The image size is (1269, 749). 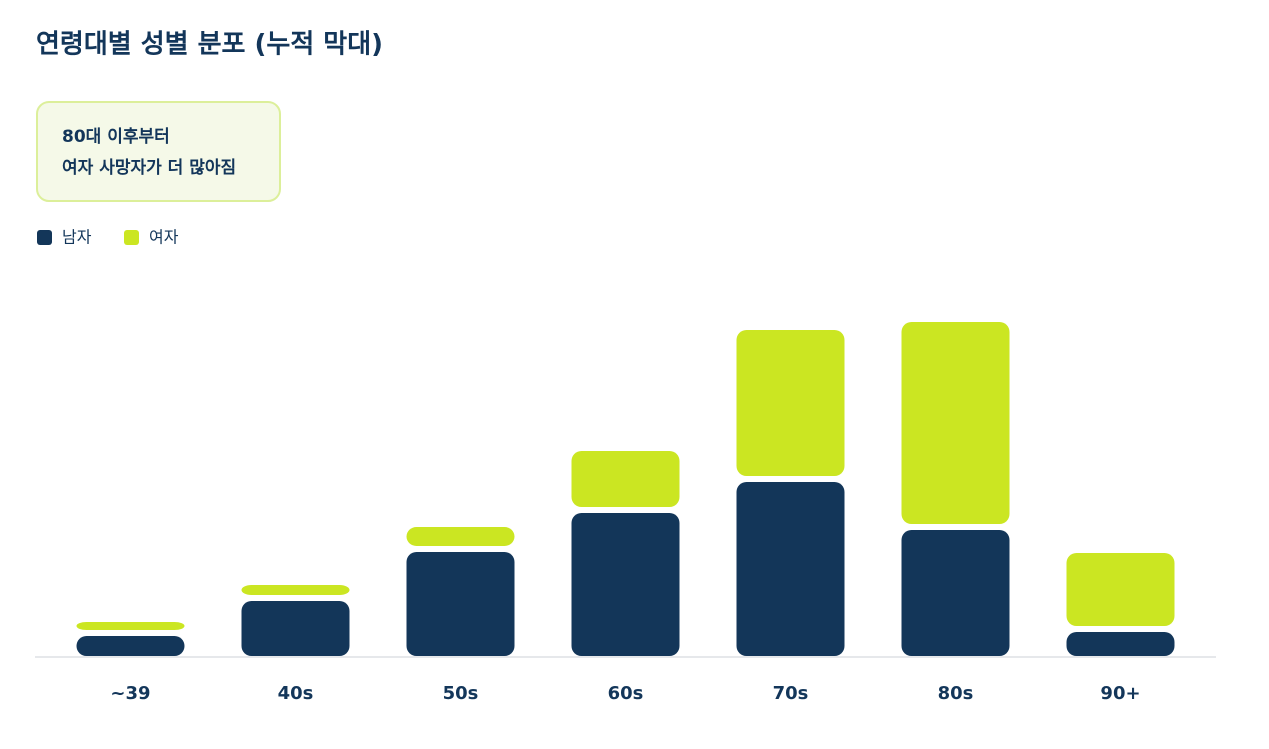 What do you see at coordinates (130, 693) in the screenshot?
I see `x-tick-label: ~39` at bounding box center [130, 693].